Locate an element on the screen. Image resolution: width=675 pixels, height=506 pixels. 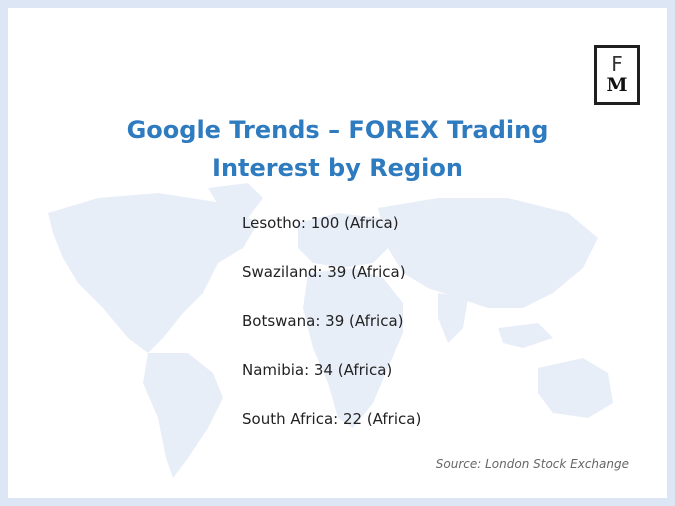
region-item-namibia: Namibia: 34 (Africa) is located at coordinates (317, 370).